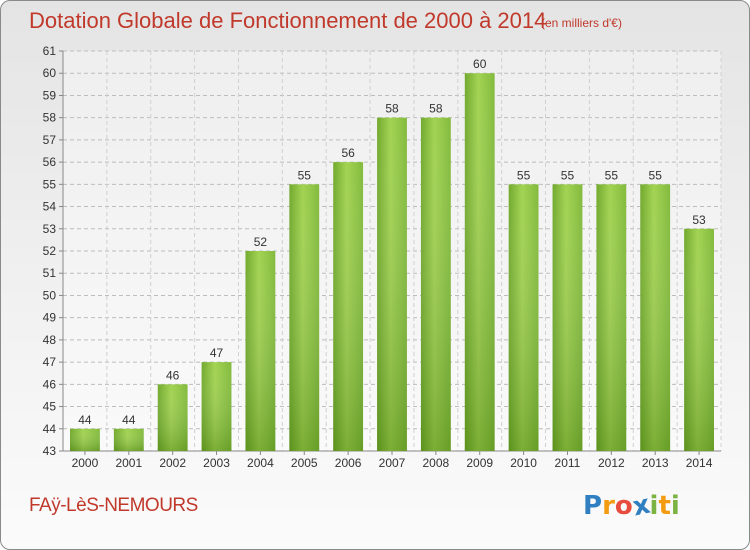  What do you see at coordinates (85, 463) in the screenshot?
I see `x-tick-label: 2000` at bounding box center [85, 463].